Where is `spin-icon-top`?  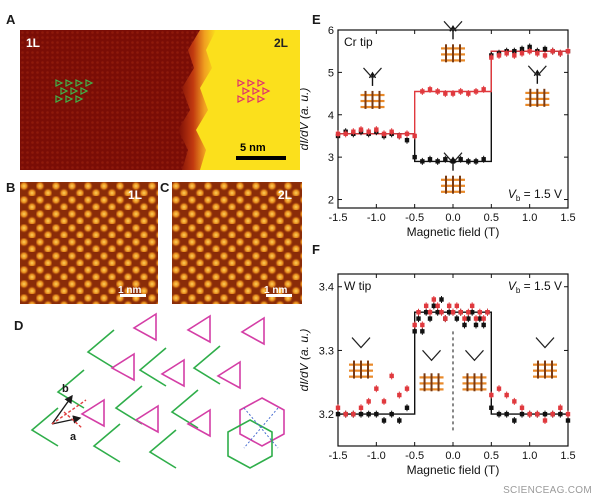
spin-icon-top is located at coordinates (453, 41).